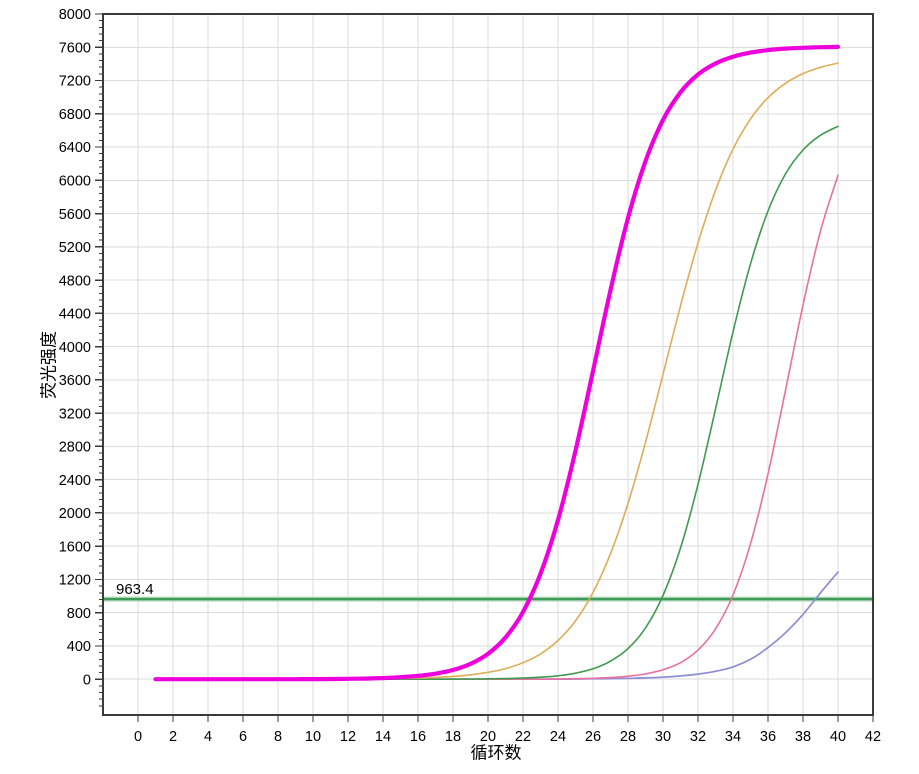 This screenshot has width=919, height=774. Describe the element at coordinates (75, 15) in the screenshot. I see `y-tick-label: 8000` at that location.